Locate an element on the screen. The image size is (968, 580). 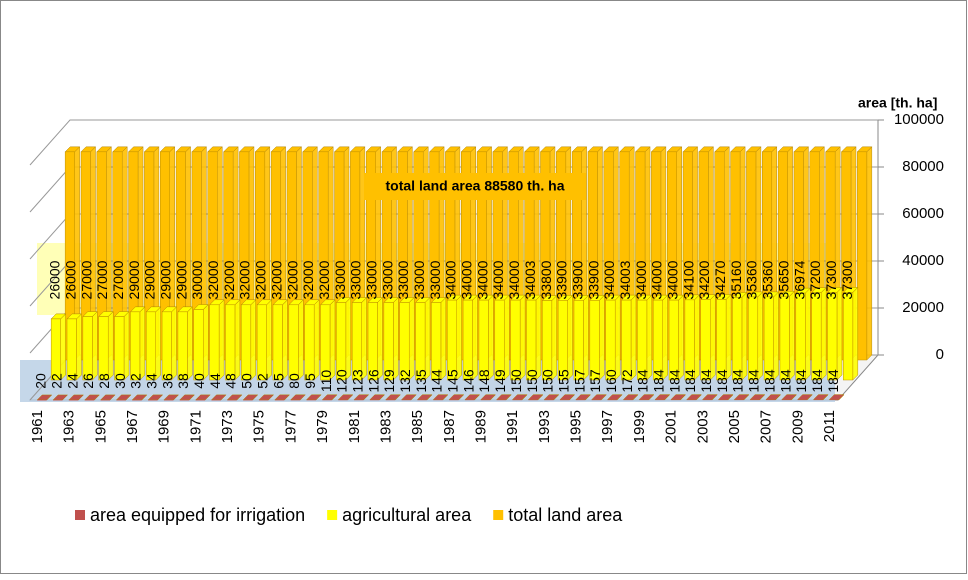
x-tick-label: 1977 is located at coordinates (290, 426).